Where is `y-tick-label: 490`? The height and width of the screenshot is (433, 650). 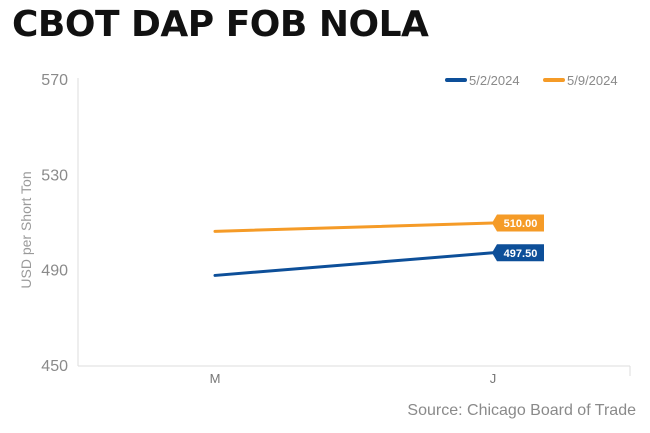
y-tick-label: 490 is located at coordinates (54, 271).